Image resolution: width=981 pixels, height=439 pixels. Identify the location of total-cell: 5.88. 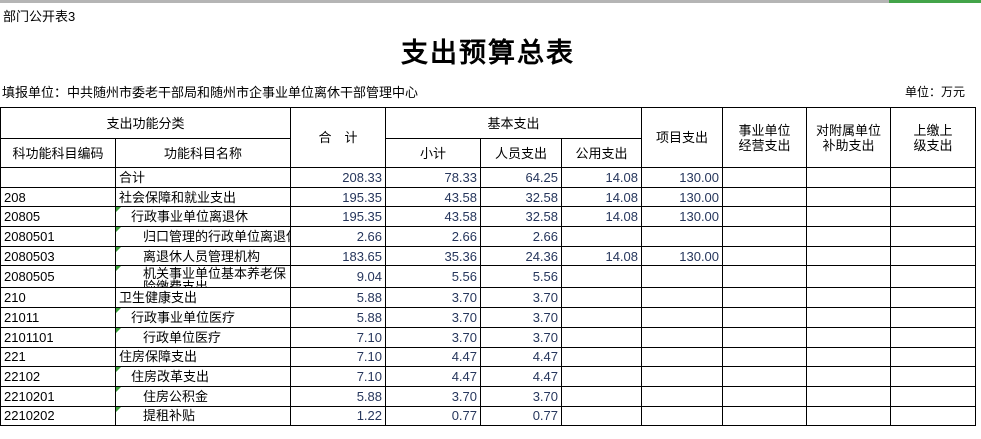
(338, 317).